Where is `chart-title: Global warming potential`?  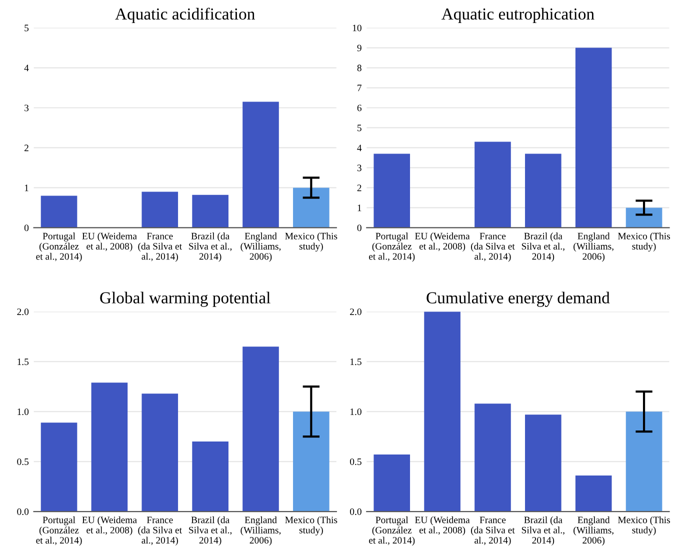
chart-title: Global warming potential is located at coordinates (185, 299).